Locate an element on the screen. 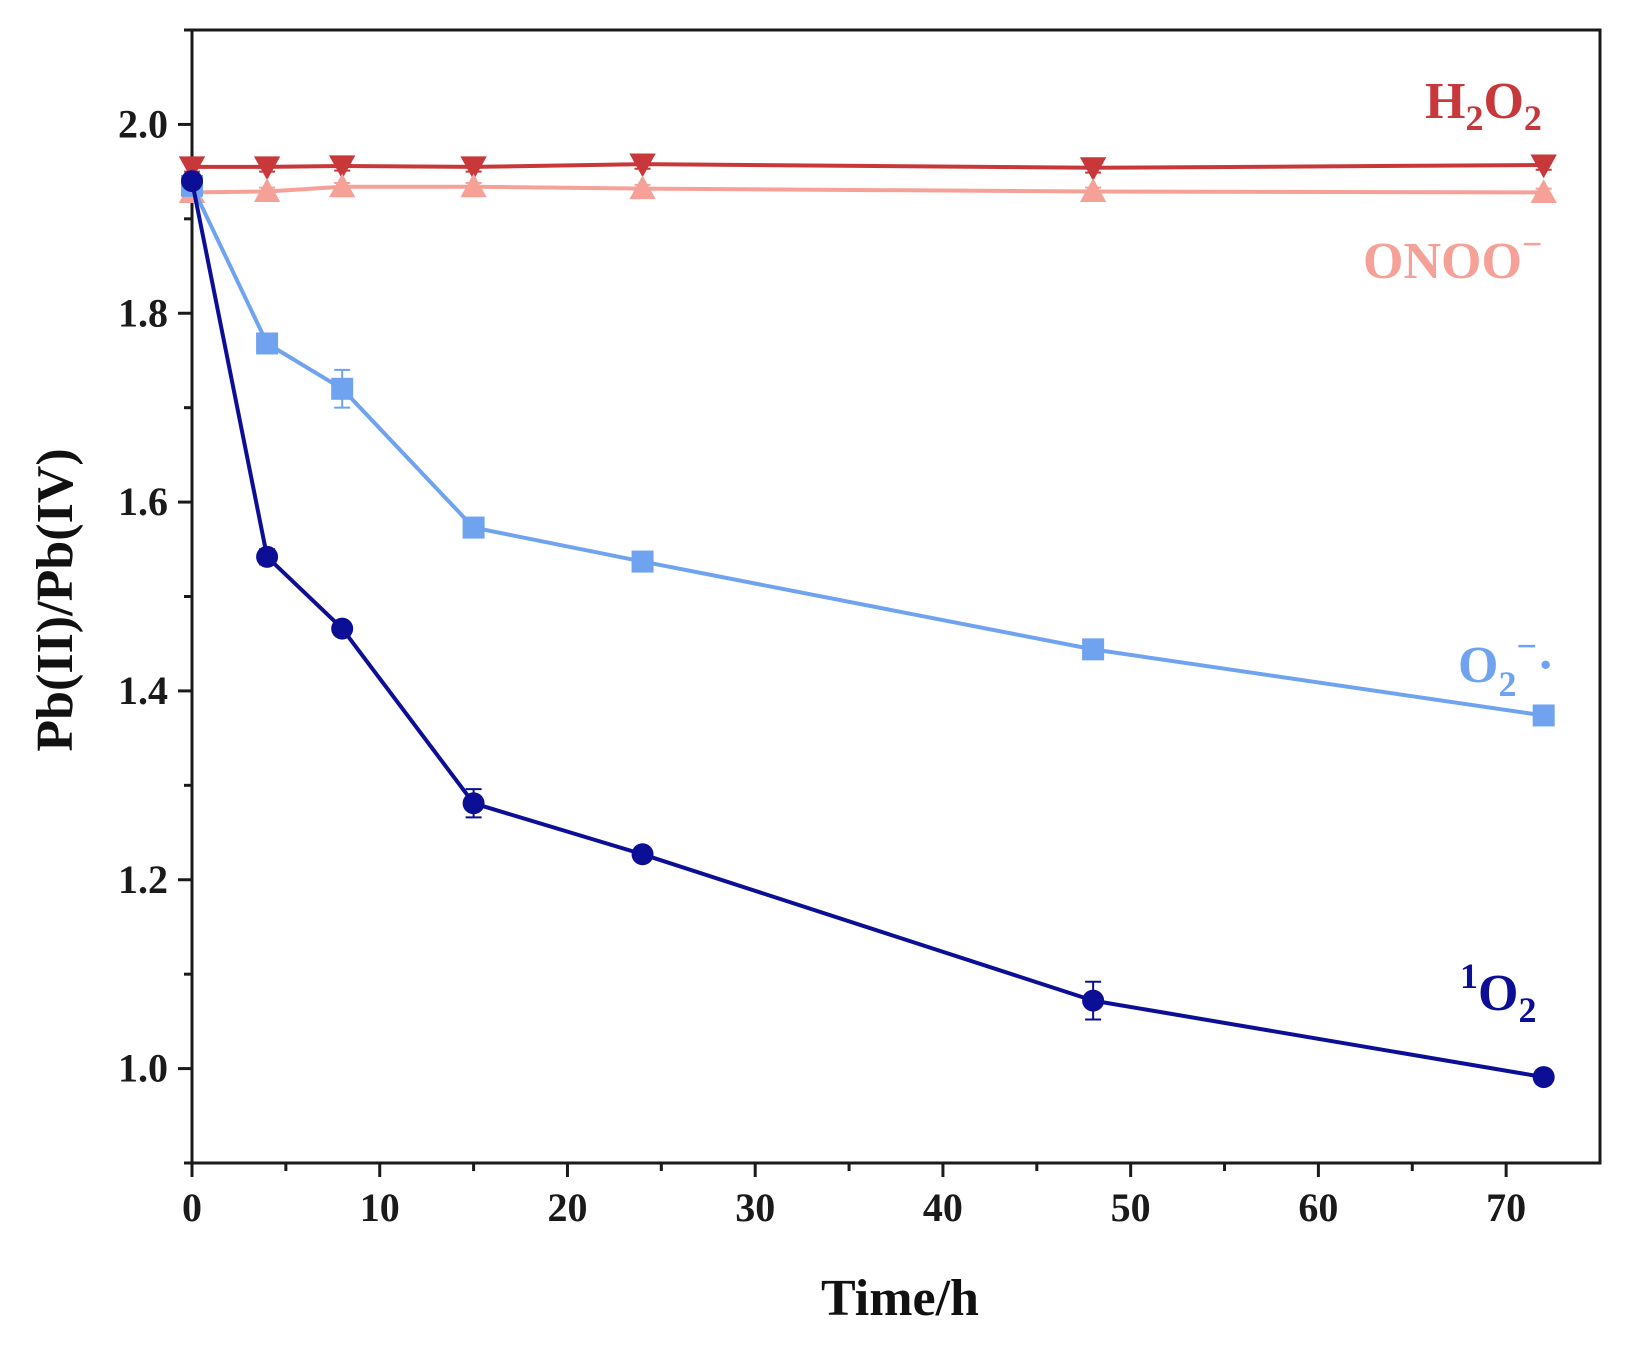  x-tick-label: 20 is located at coordinates (567, 1207).